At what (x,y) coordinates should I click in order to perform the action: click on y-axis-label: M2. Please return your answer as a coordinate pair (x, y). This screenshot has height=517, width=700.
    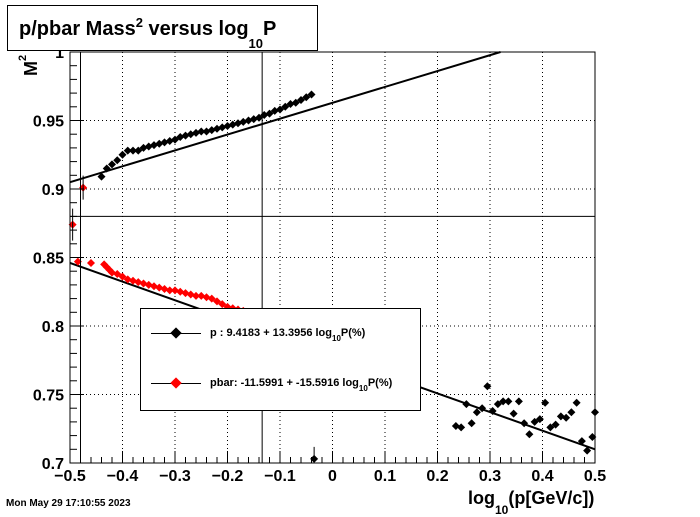
    Looking at the image, I should click on (29, 65).